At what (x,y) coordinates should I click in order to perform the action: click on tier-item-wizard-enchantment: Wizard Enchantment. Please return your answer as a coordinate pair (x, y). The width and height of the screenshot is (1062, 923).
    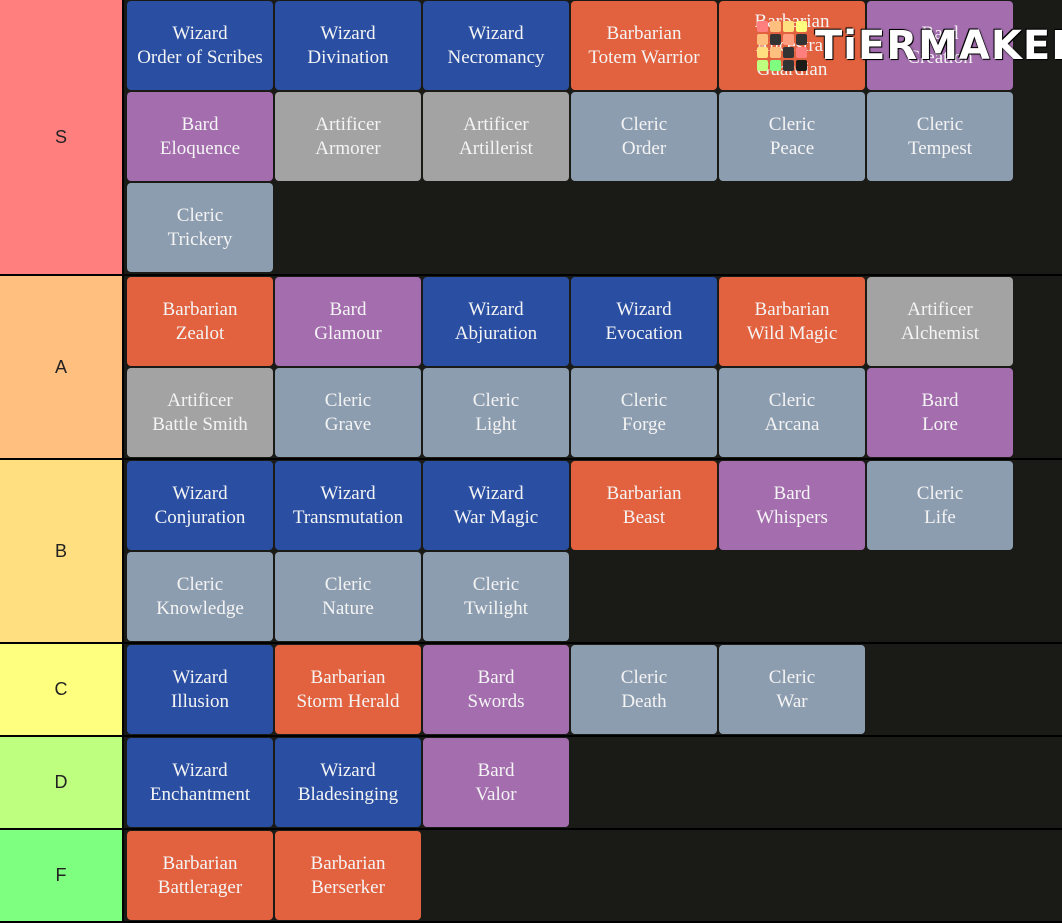
    Looking at the image, I should click on (200, 782).